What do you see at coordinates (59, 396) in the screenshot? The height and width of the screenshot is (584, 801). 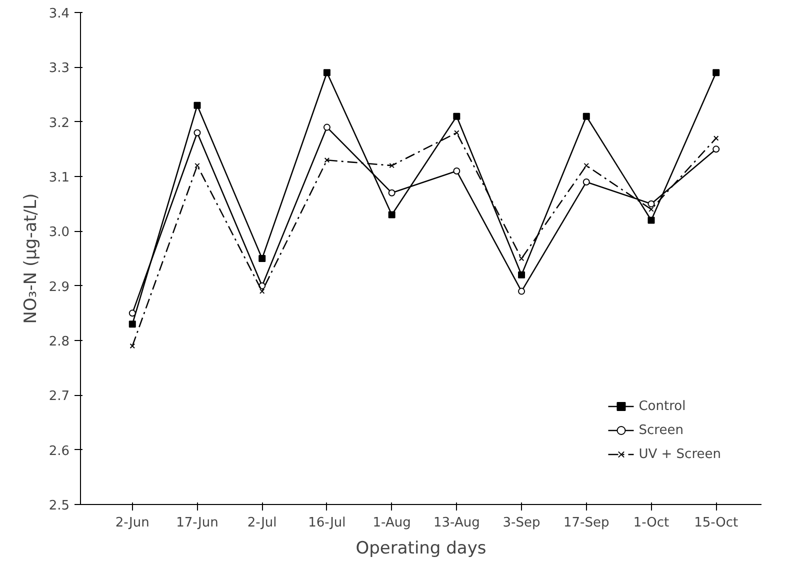 I see `y-tick-label: 2.7` at bounding box center [59, 396].